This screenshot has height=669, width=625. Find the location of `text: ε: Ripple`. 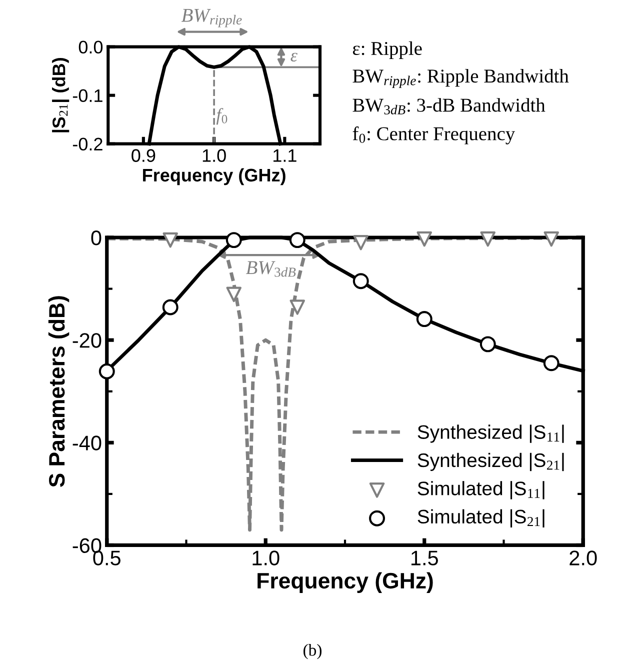

text: ε: Ripple is located at coordinates (387, 50).